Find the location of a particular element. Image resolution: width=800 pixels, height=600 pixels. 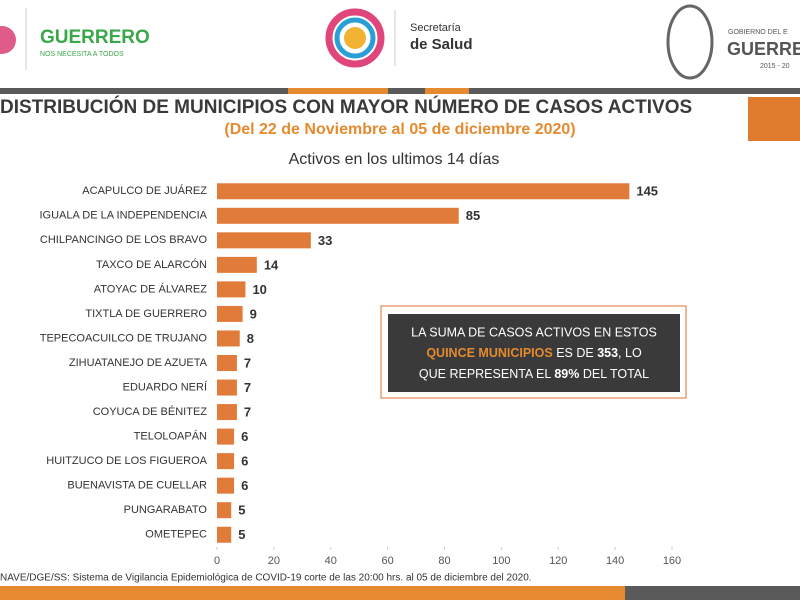

value-label: 145 is located at coordinates (647, 191).